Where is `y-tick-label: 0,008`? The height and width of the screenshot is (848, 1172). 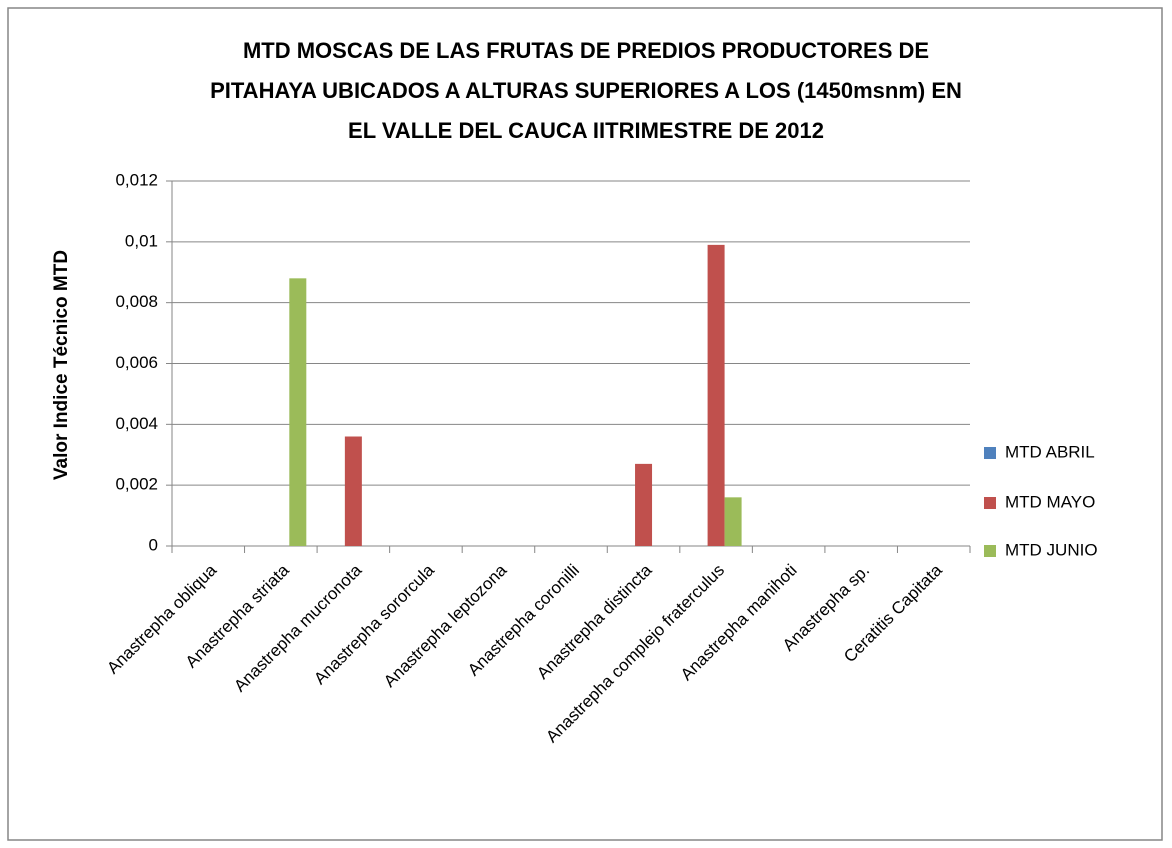
y-tick-label: 0,008 is located at coordinates (136, 301).